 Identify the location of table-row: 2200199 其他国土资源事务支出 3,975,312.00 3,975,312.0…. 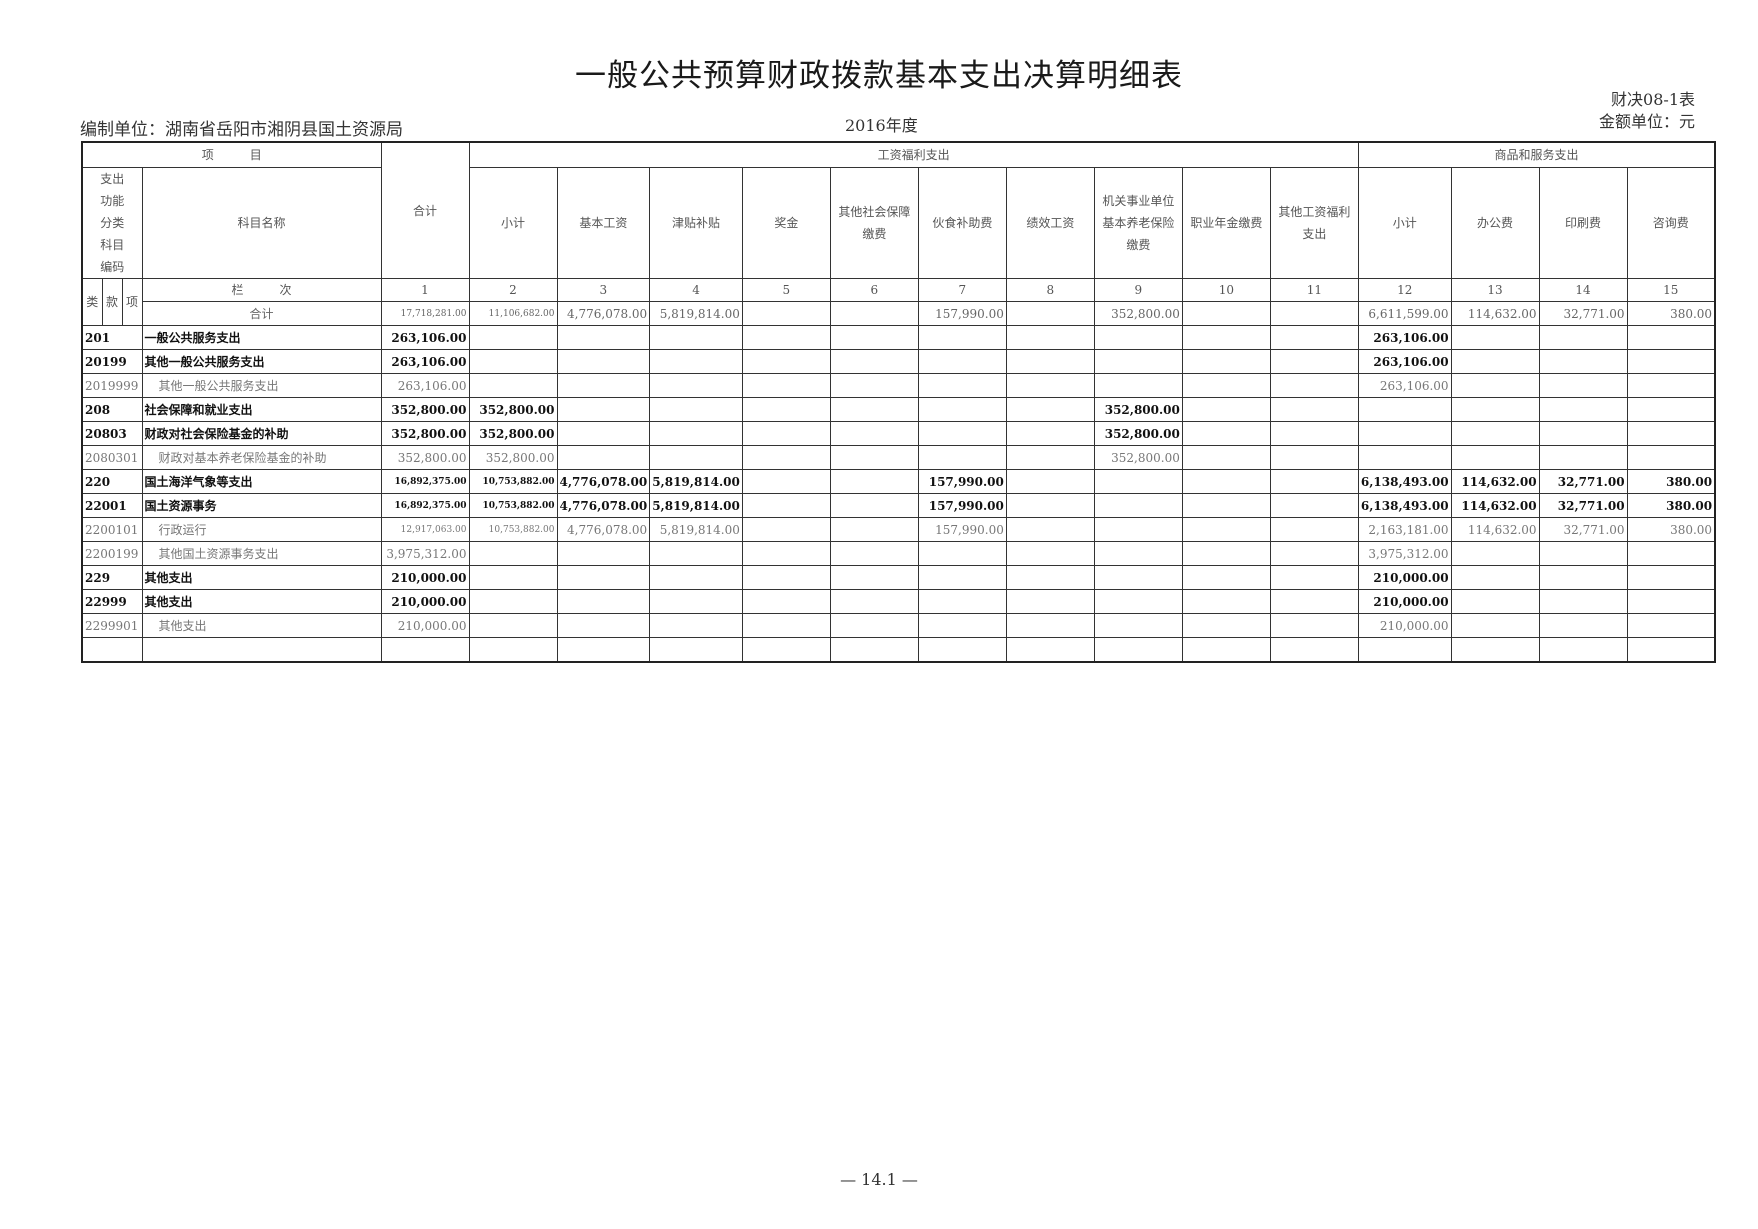
(898, 553).